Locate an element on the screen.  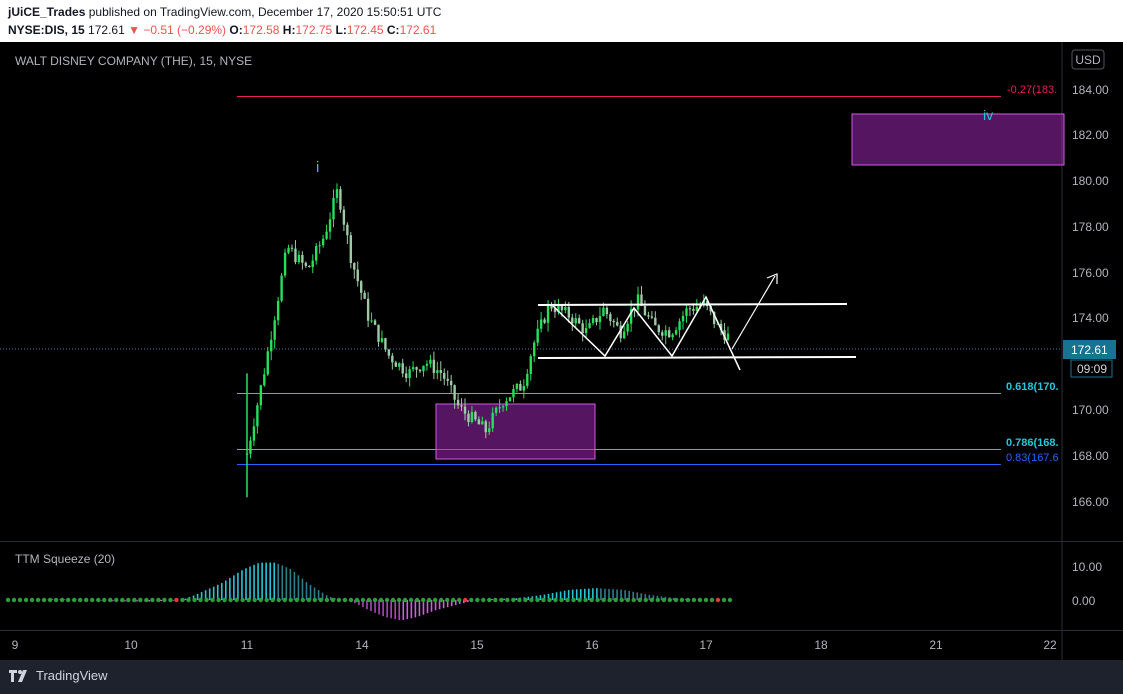
zigzag-line is located at coordinates (646, 333).